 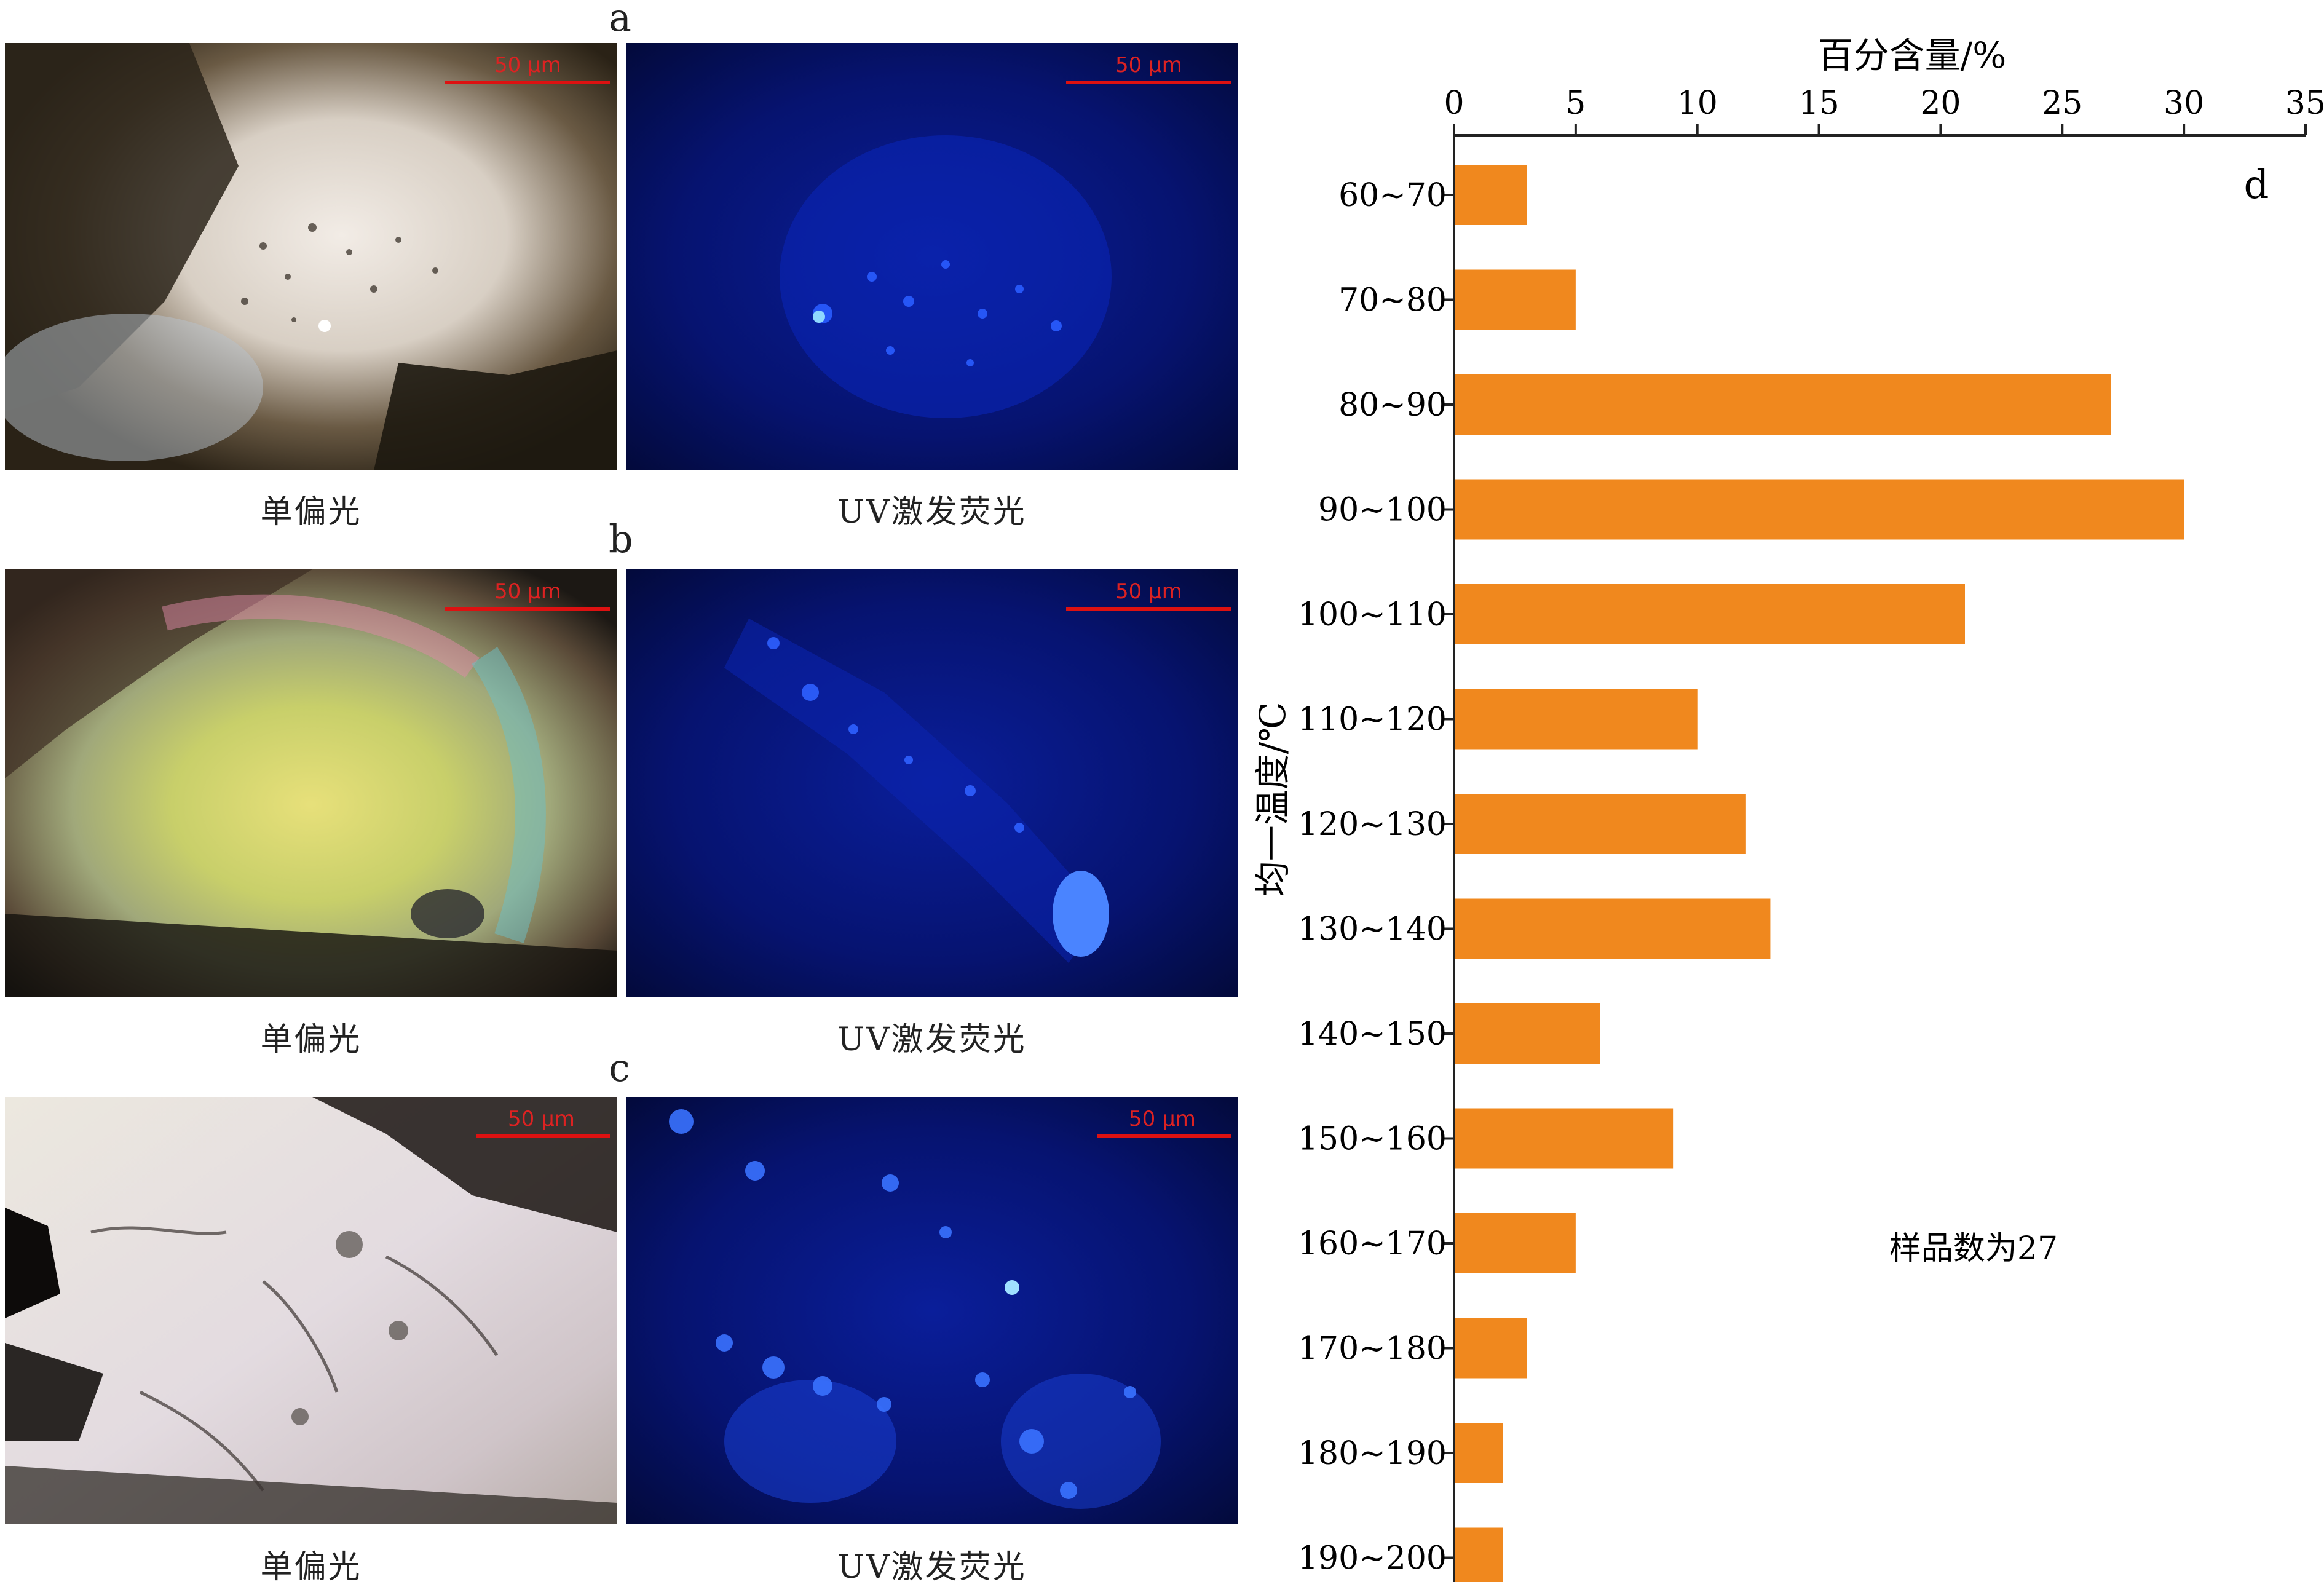 What do you see at coordinates (1912, 55) in the screenshot?
I see `x-axis-label: 百分含量/%` at bounding box center [1912, 55].